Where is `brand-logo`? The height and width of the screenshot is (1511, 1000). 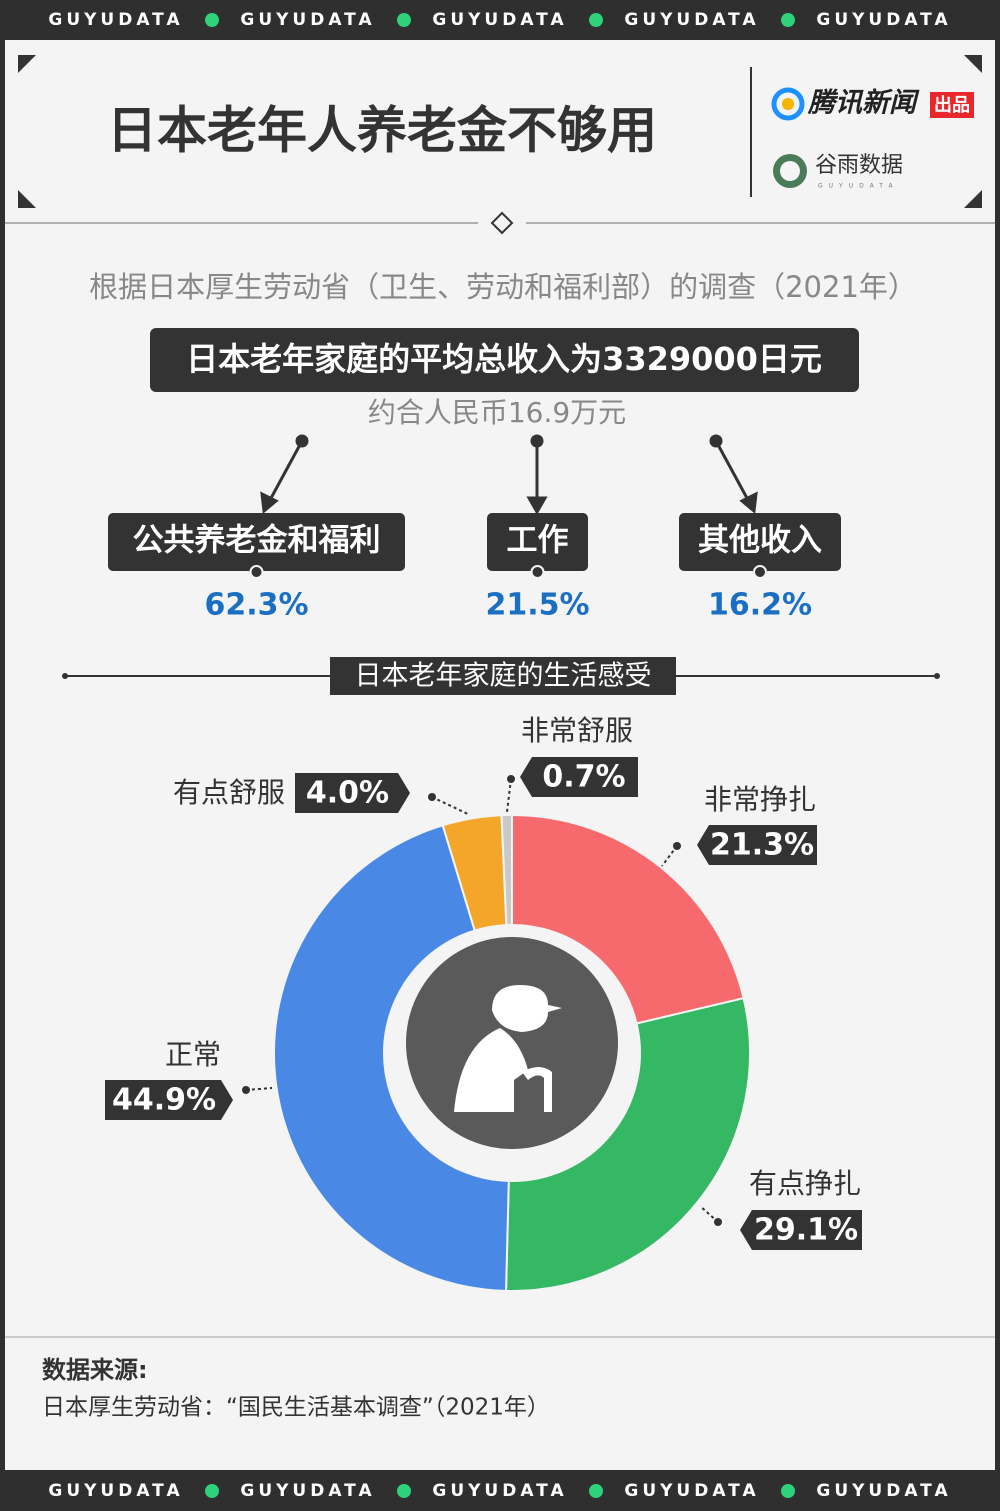
brand-logo is located at coordinates (788, 104).